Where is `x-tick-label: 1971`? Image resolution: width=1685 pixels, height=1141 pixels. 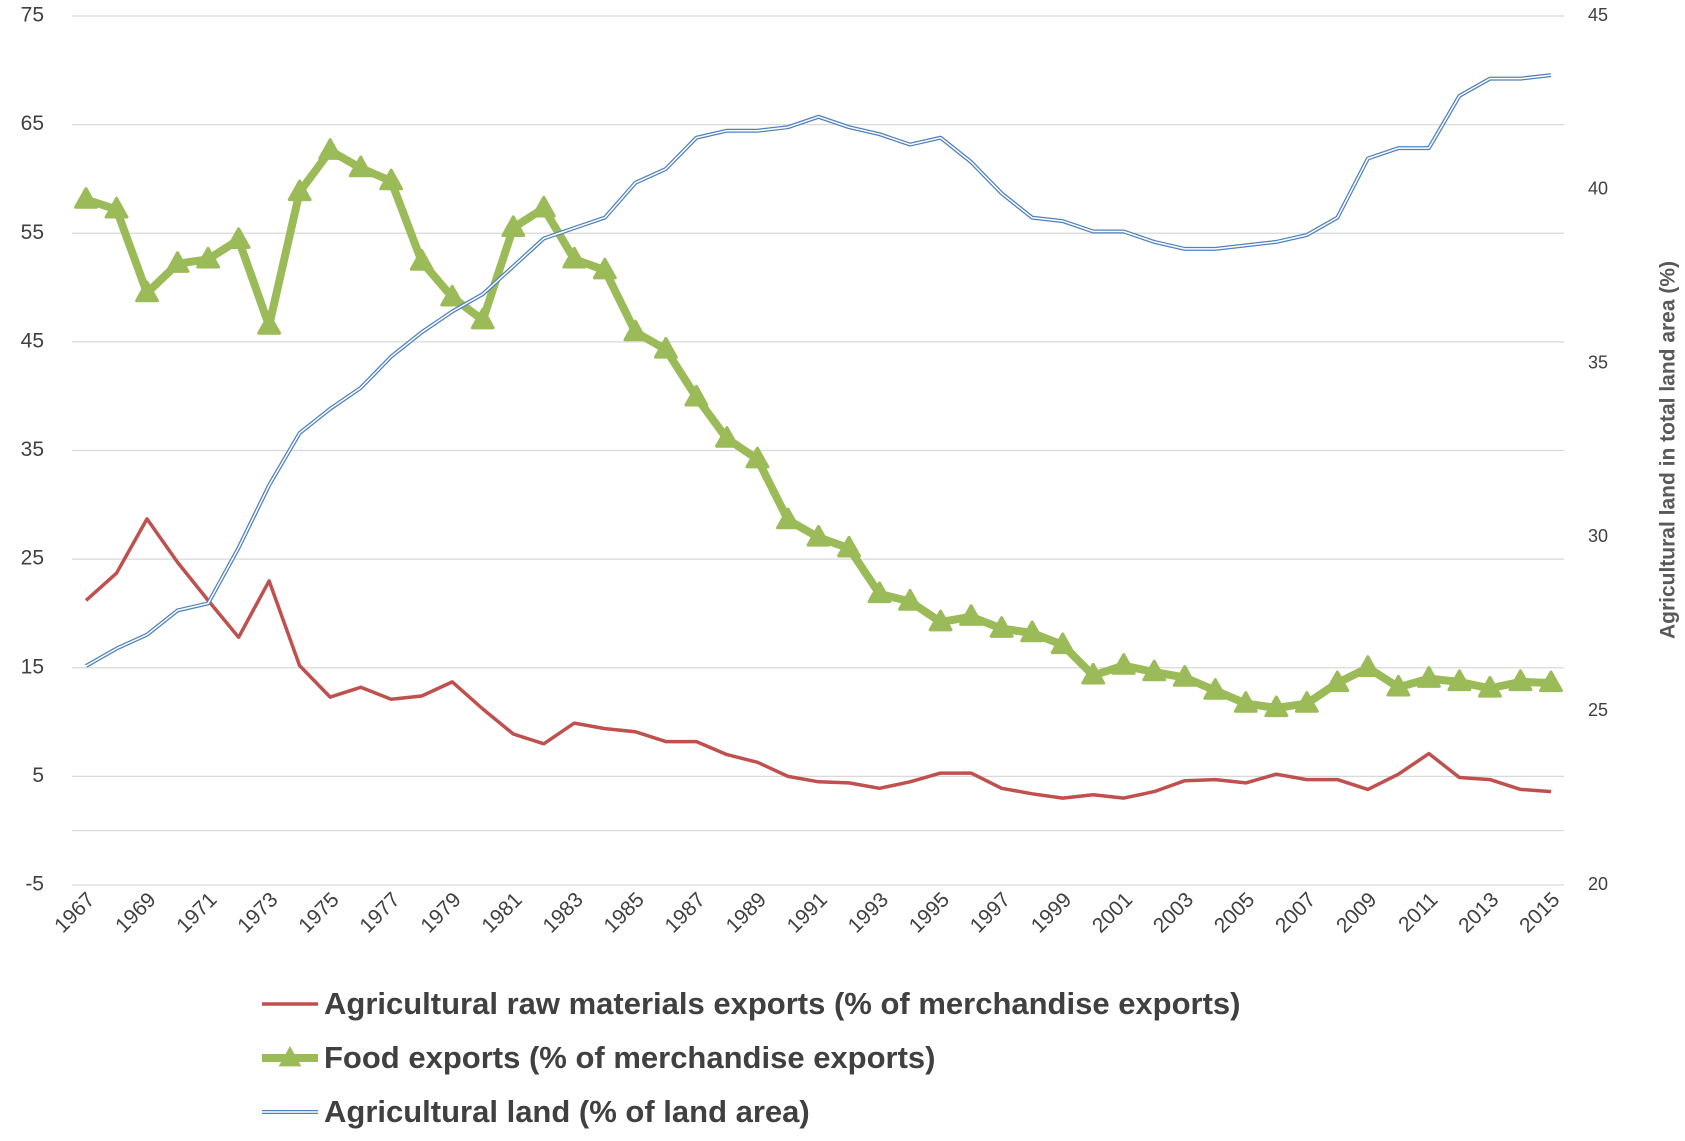 x-tick-label: 1971 is located at coordinates (196, 912).